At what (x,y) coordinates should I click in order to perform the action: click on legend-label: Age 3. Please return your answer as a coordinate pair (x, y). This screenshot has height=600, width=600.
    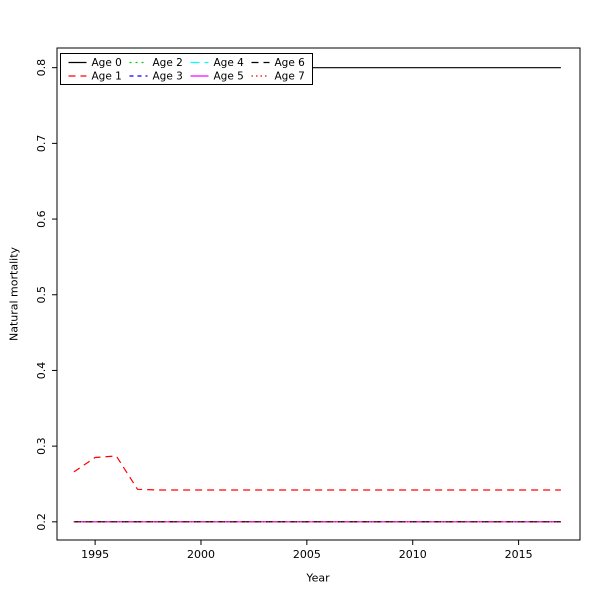
    Looking at the image, I should click on (168, 77).